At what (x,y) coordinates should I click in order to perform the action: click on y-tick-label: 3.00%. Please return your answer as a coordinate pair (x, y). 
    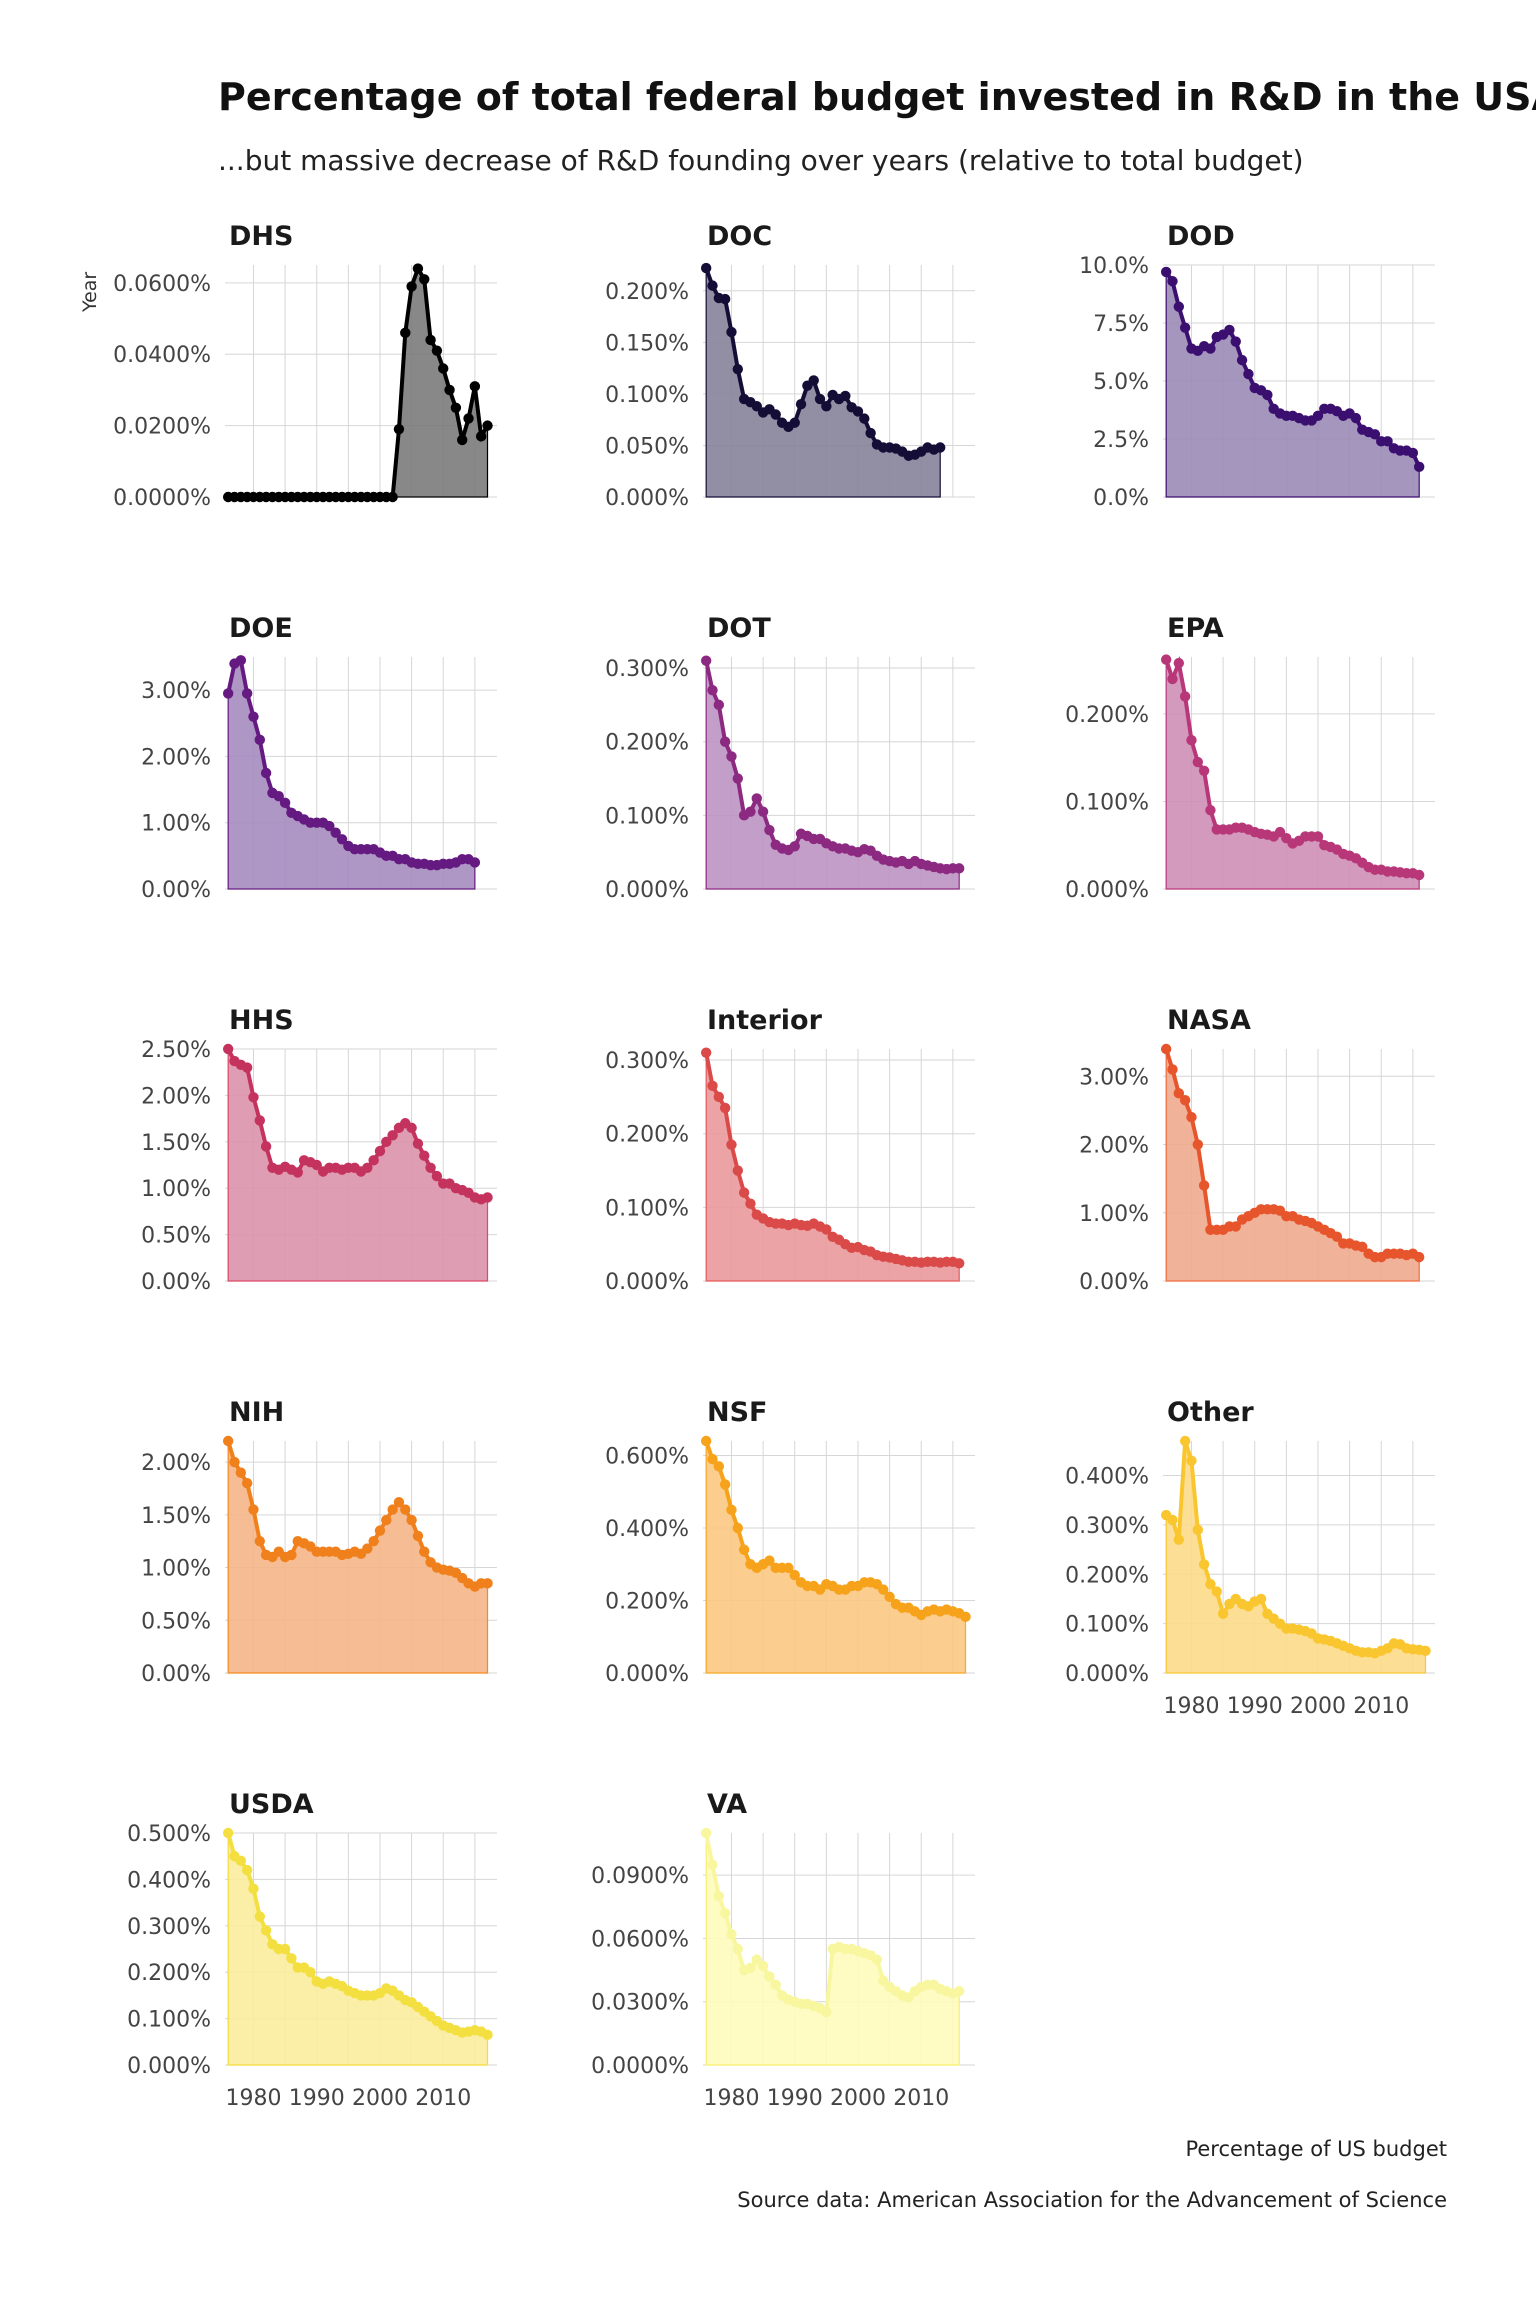
    Looking at the image, I should click on (1114, 1077).